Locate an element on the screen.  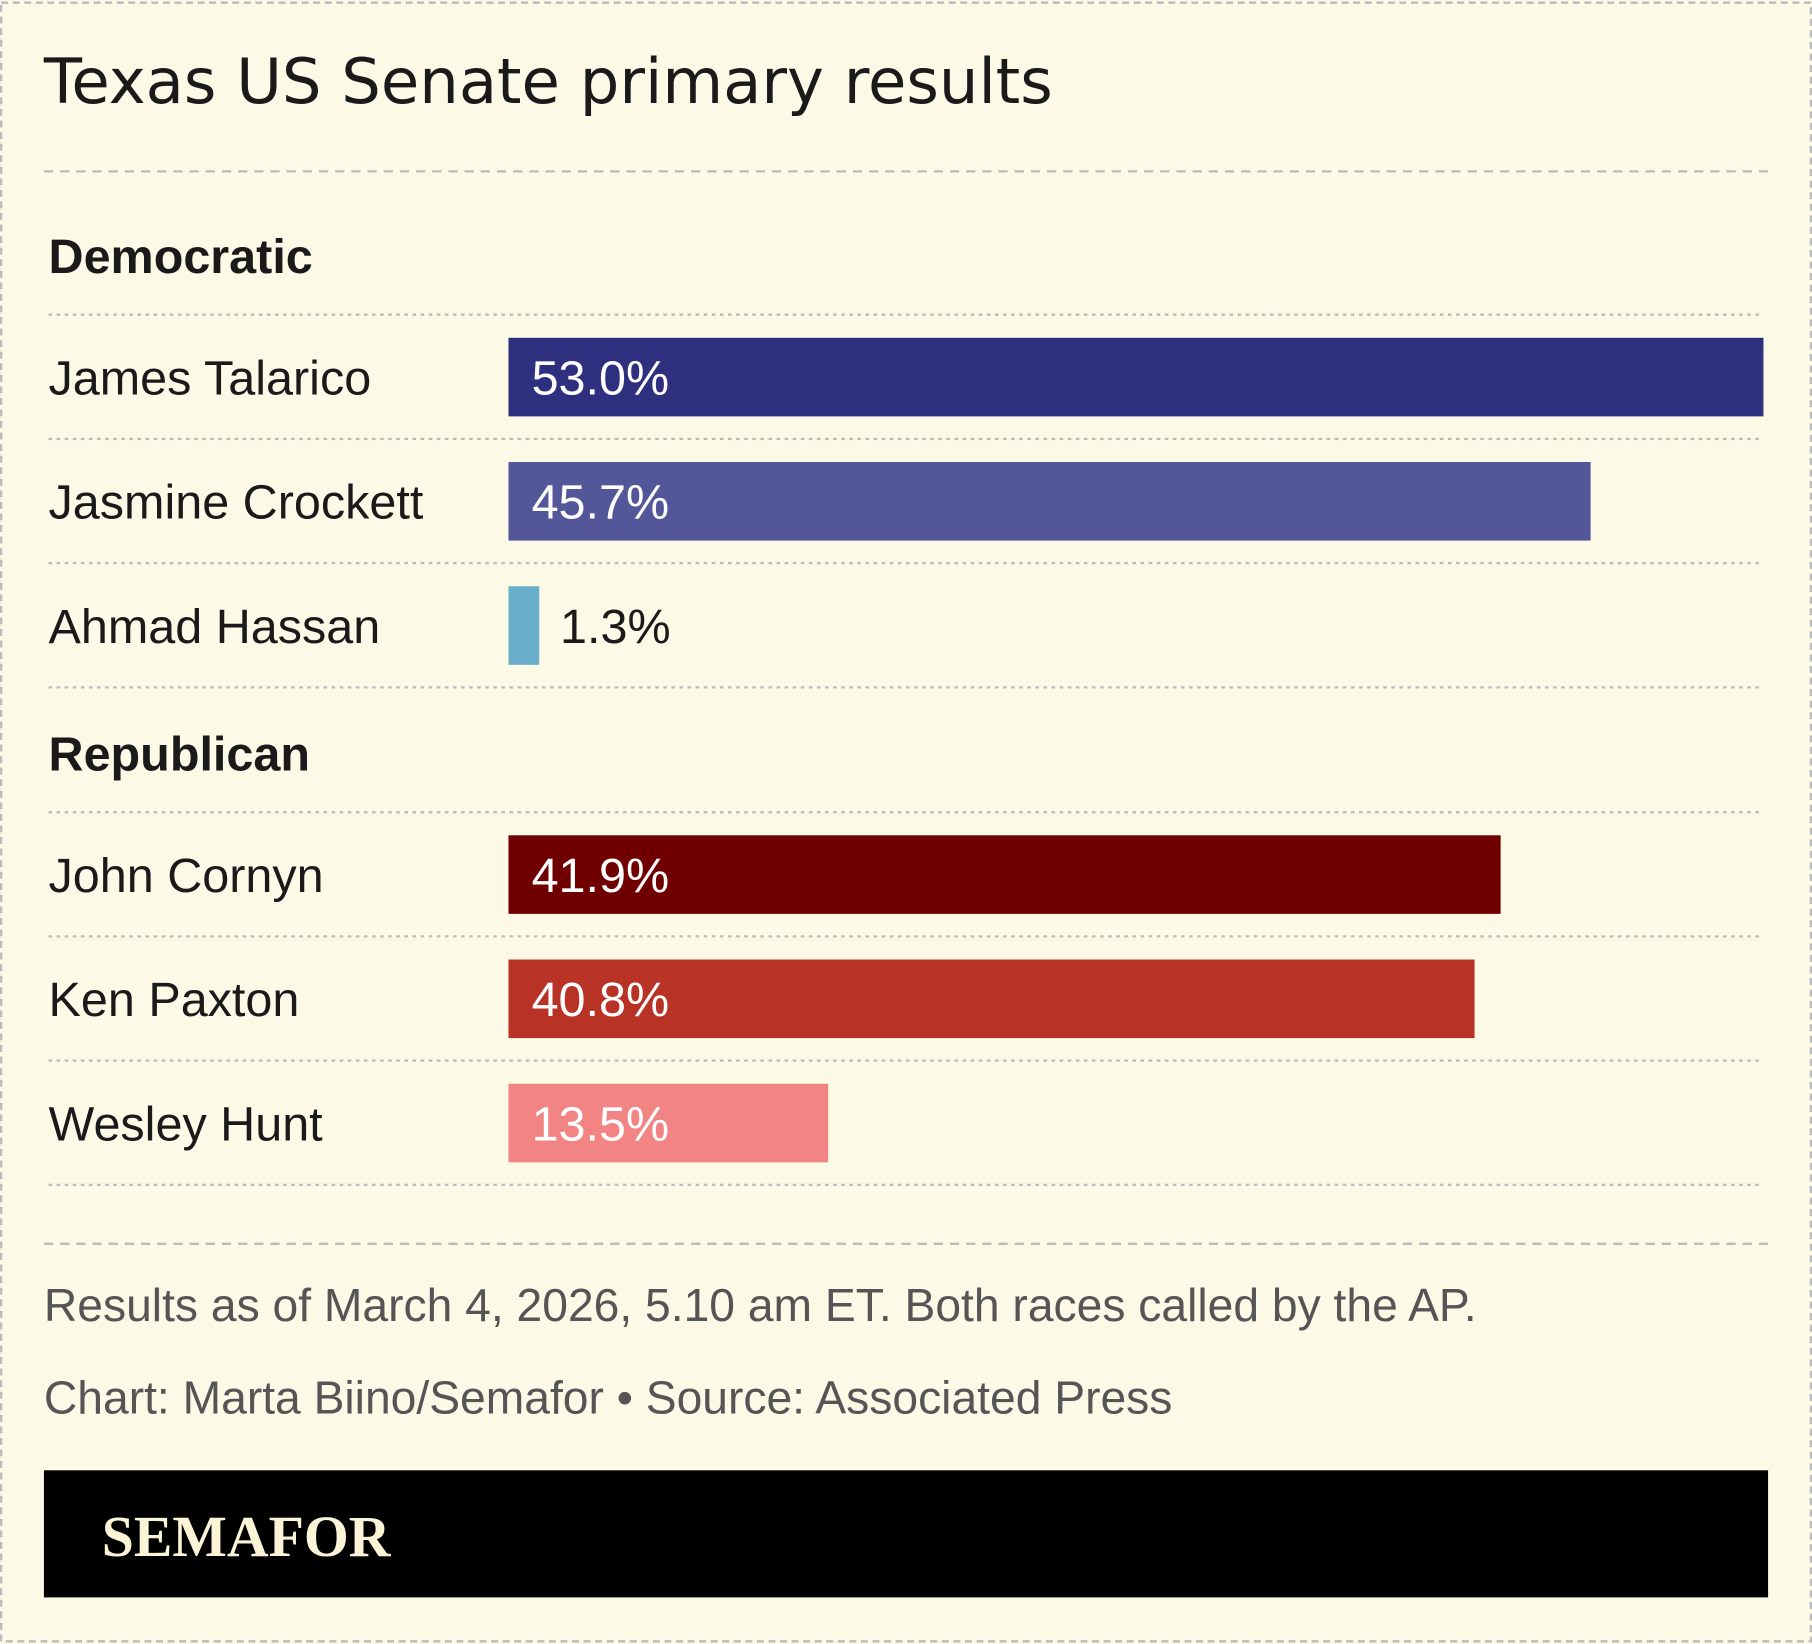
logo-bar is located at coordinates (906, 1534).